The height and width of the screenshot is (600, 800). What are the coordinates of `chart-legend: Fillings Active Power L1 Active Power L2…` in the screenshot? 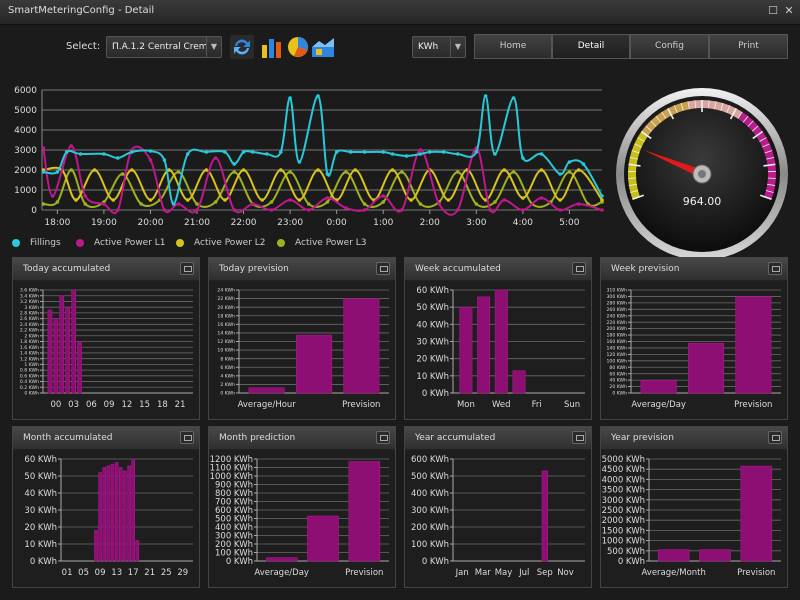 It's located at (307, 245).